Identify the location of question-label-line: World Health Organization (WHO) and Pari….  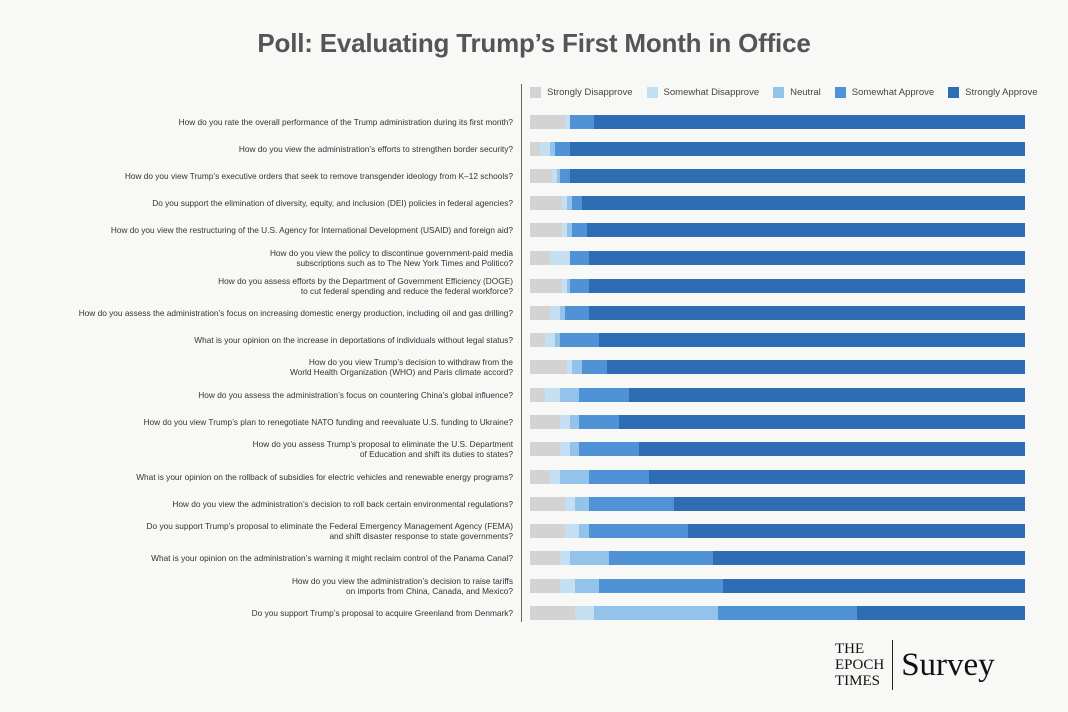
(401, 372).